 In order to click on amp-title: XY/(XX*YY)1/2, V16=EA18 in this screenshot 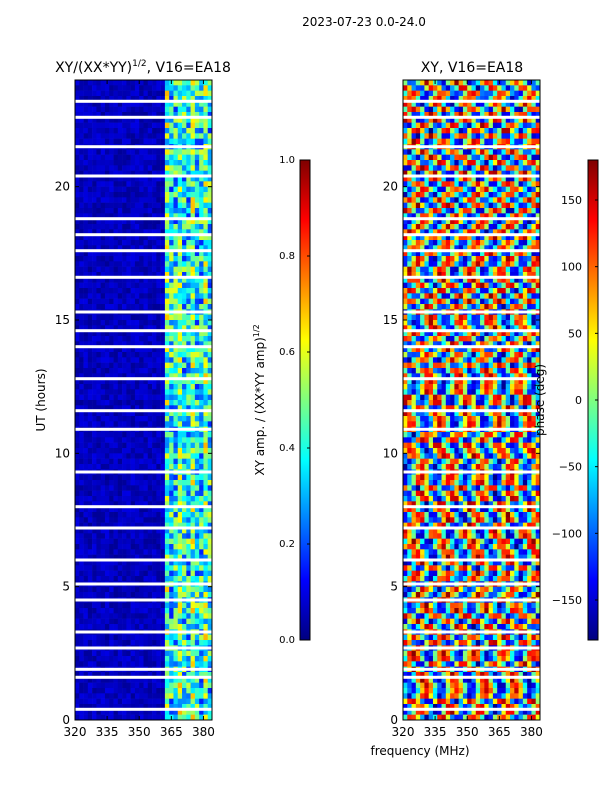, I will do `click(143, 67)`.